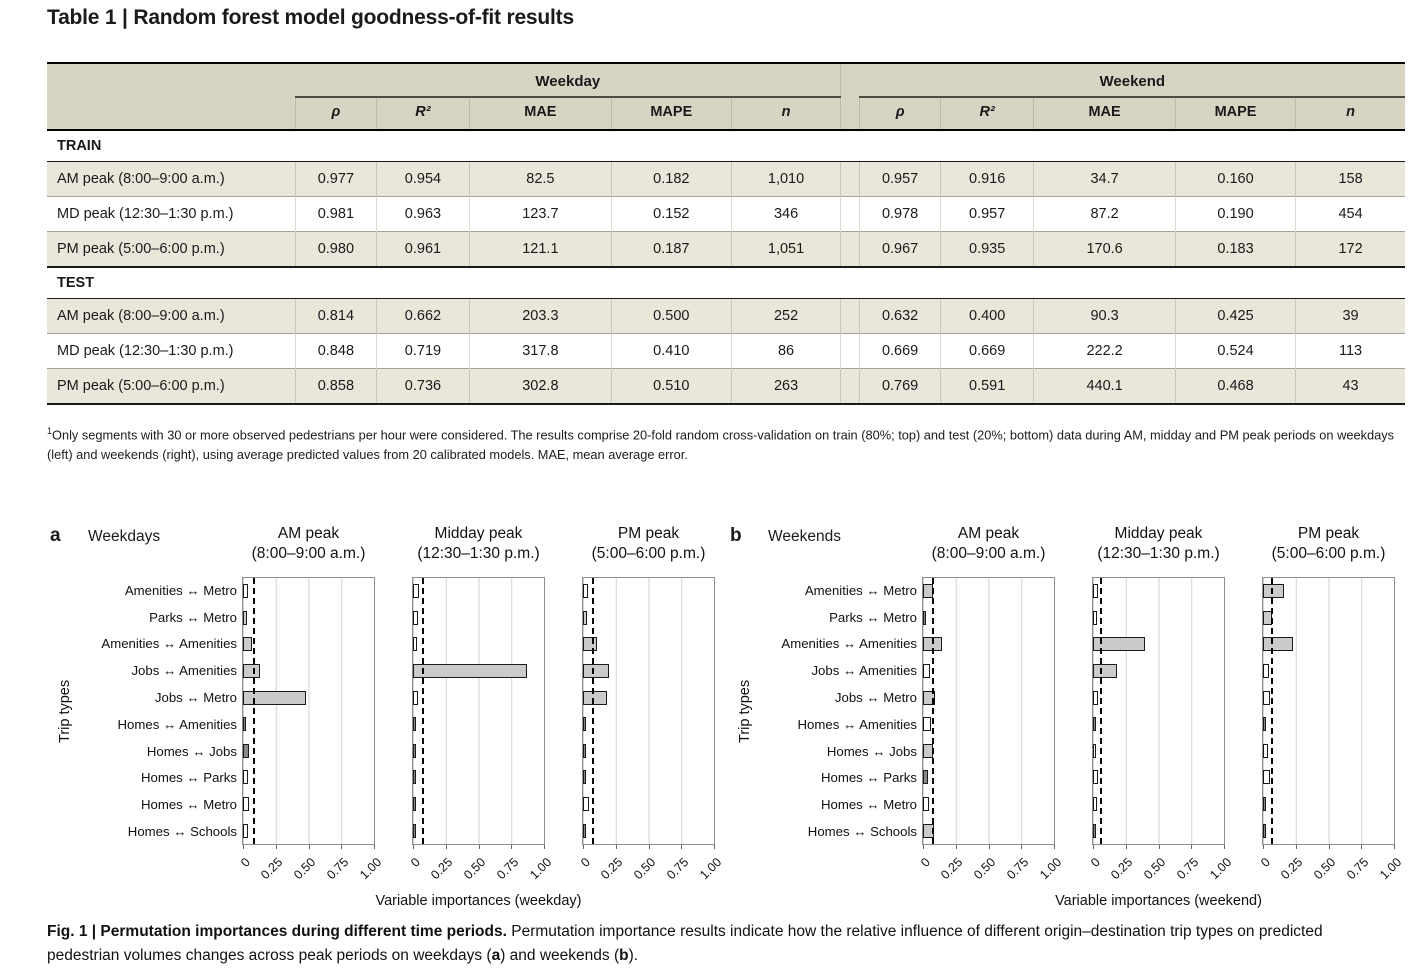 This screenshot has width=1427, height=968. Describe the element at coordinates (422, 249) in the screenshot. I see `value-cell-weekday: 0.961` at that location.